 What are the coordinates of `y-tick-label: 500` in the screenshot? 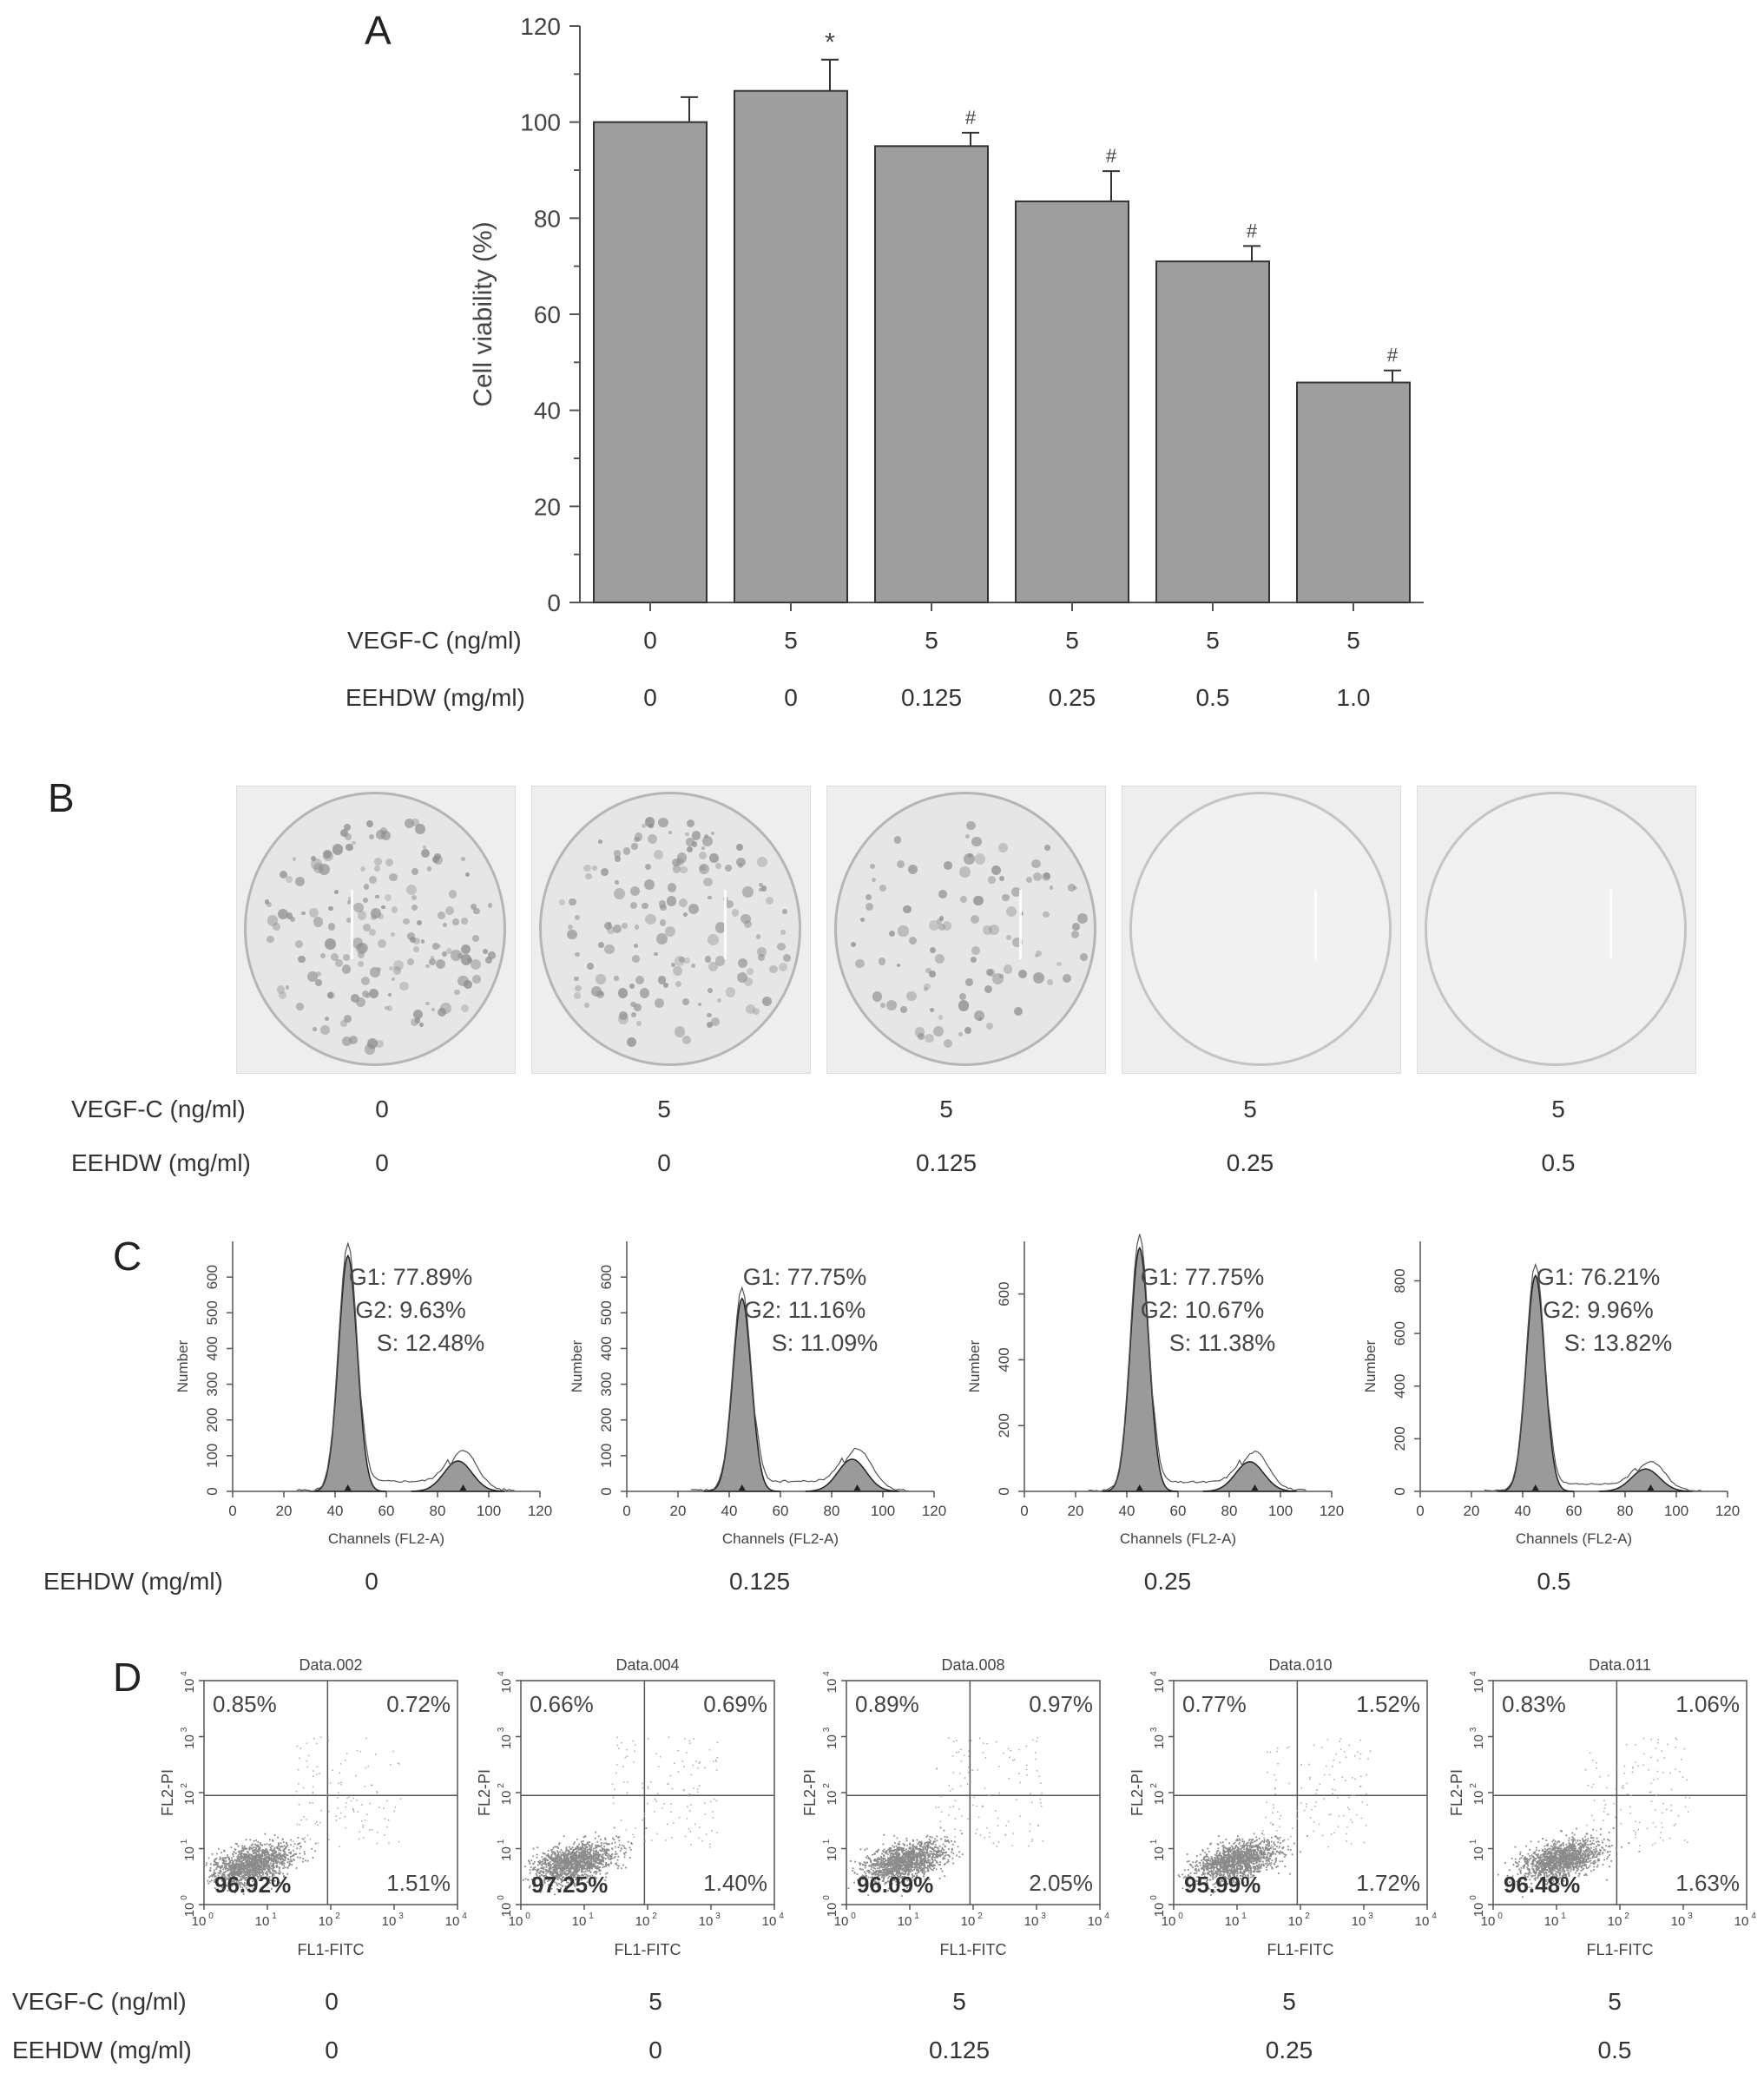 It's located at (212, 1312).